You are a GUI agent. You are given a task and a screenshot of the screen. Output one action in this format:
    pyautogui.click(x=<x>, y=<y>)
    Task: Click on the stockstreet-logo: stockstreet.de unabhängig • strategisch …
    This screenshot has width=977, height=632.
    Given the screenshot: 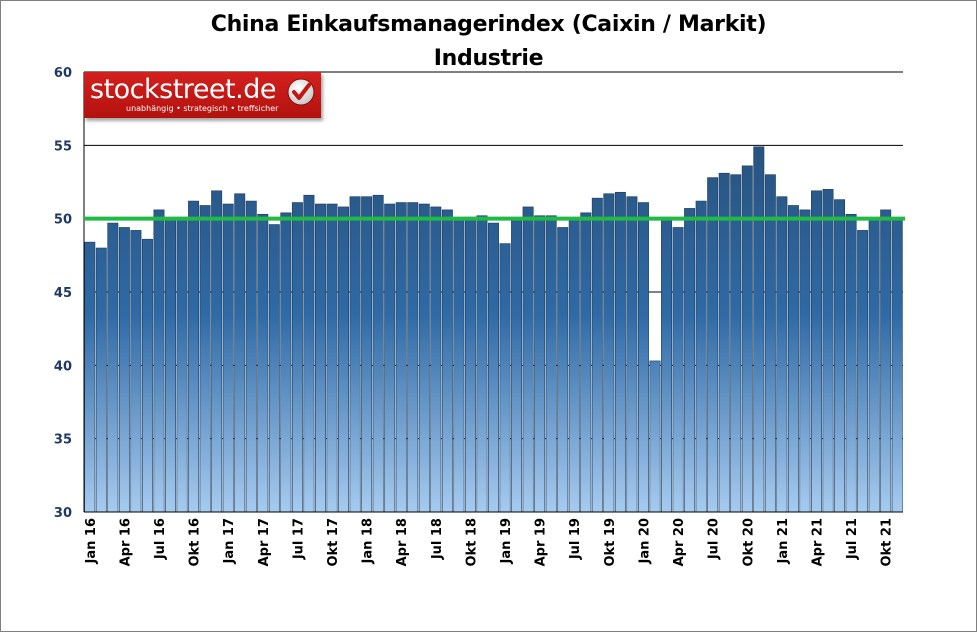 What is the action you would take?
    pyautogui.click(x=202, y=95)
    